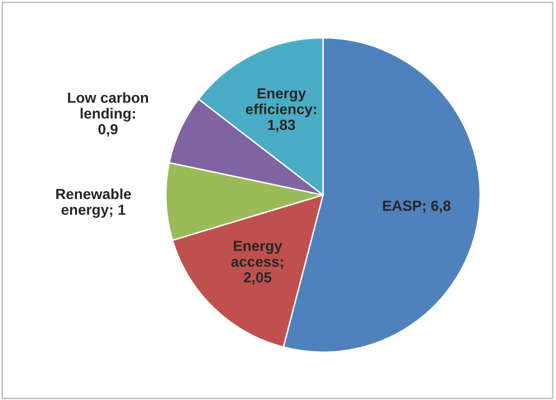 The width and height of the screenshot is (556, 400). Describe the element at coordinates (93, 203) in the screenshot. I see `slice-label: Renewable energy; 1` at that location.